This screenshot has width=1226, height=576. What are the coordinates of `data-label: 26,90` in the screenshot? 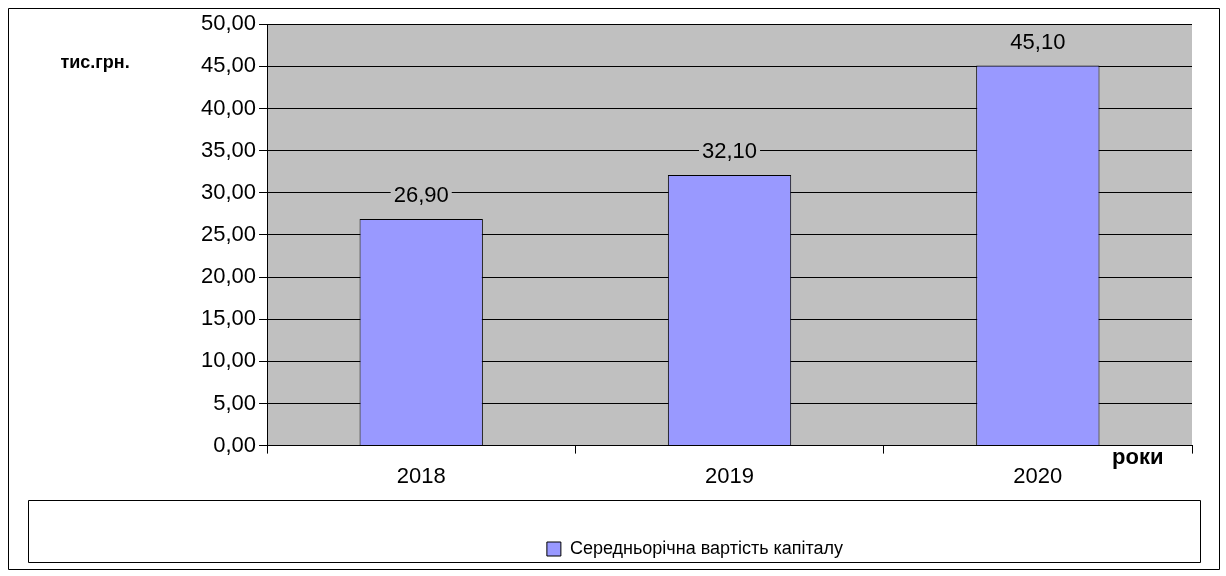 It's located at (421, 194).